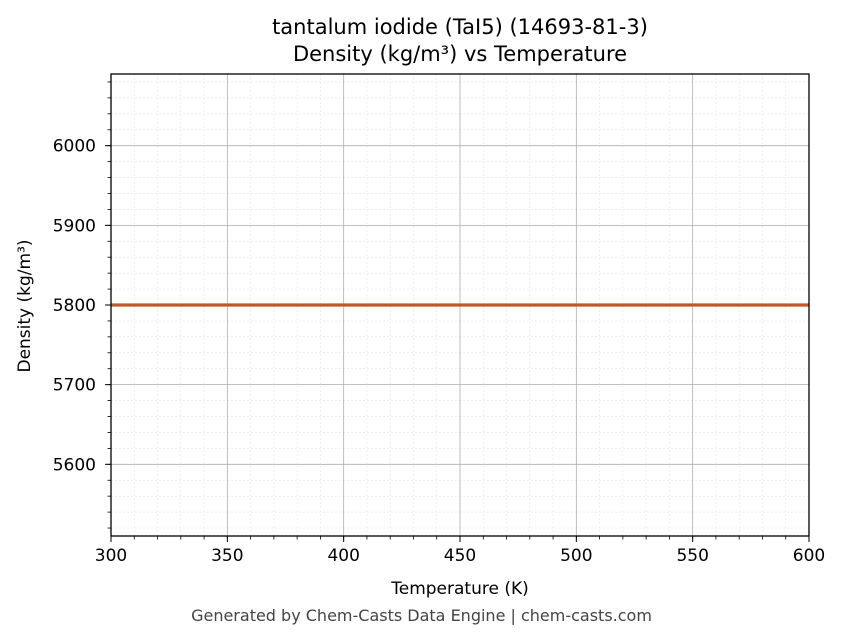  Describe the element at coordinates (74, 465) in the screenshot. I see `y-tick-label: 5600` at that location.